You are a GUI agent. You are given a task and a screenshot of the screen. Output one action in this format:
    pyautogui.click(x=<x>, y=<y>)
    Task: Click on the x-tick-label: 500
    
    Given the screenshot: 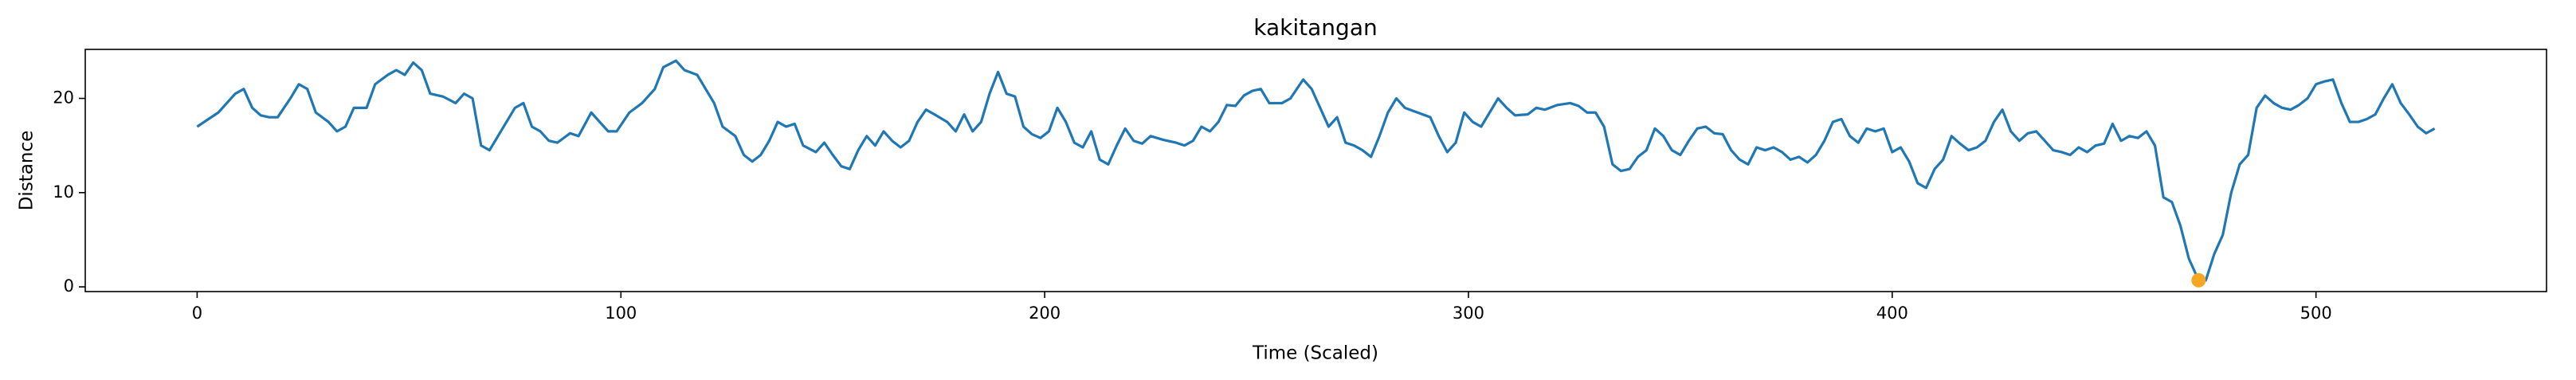 What is the action you would take?
    pyautogui.click(x=2316, y=313)
    